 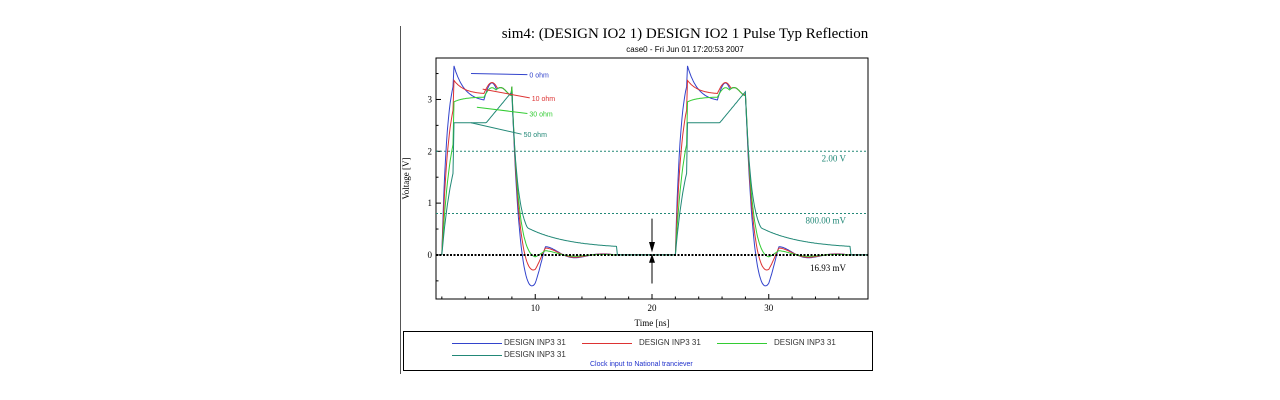 I want to click on y-tick-label: 1, so click(x=430, y=203).